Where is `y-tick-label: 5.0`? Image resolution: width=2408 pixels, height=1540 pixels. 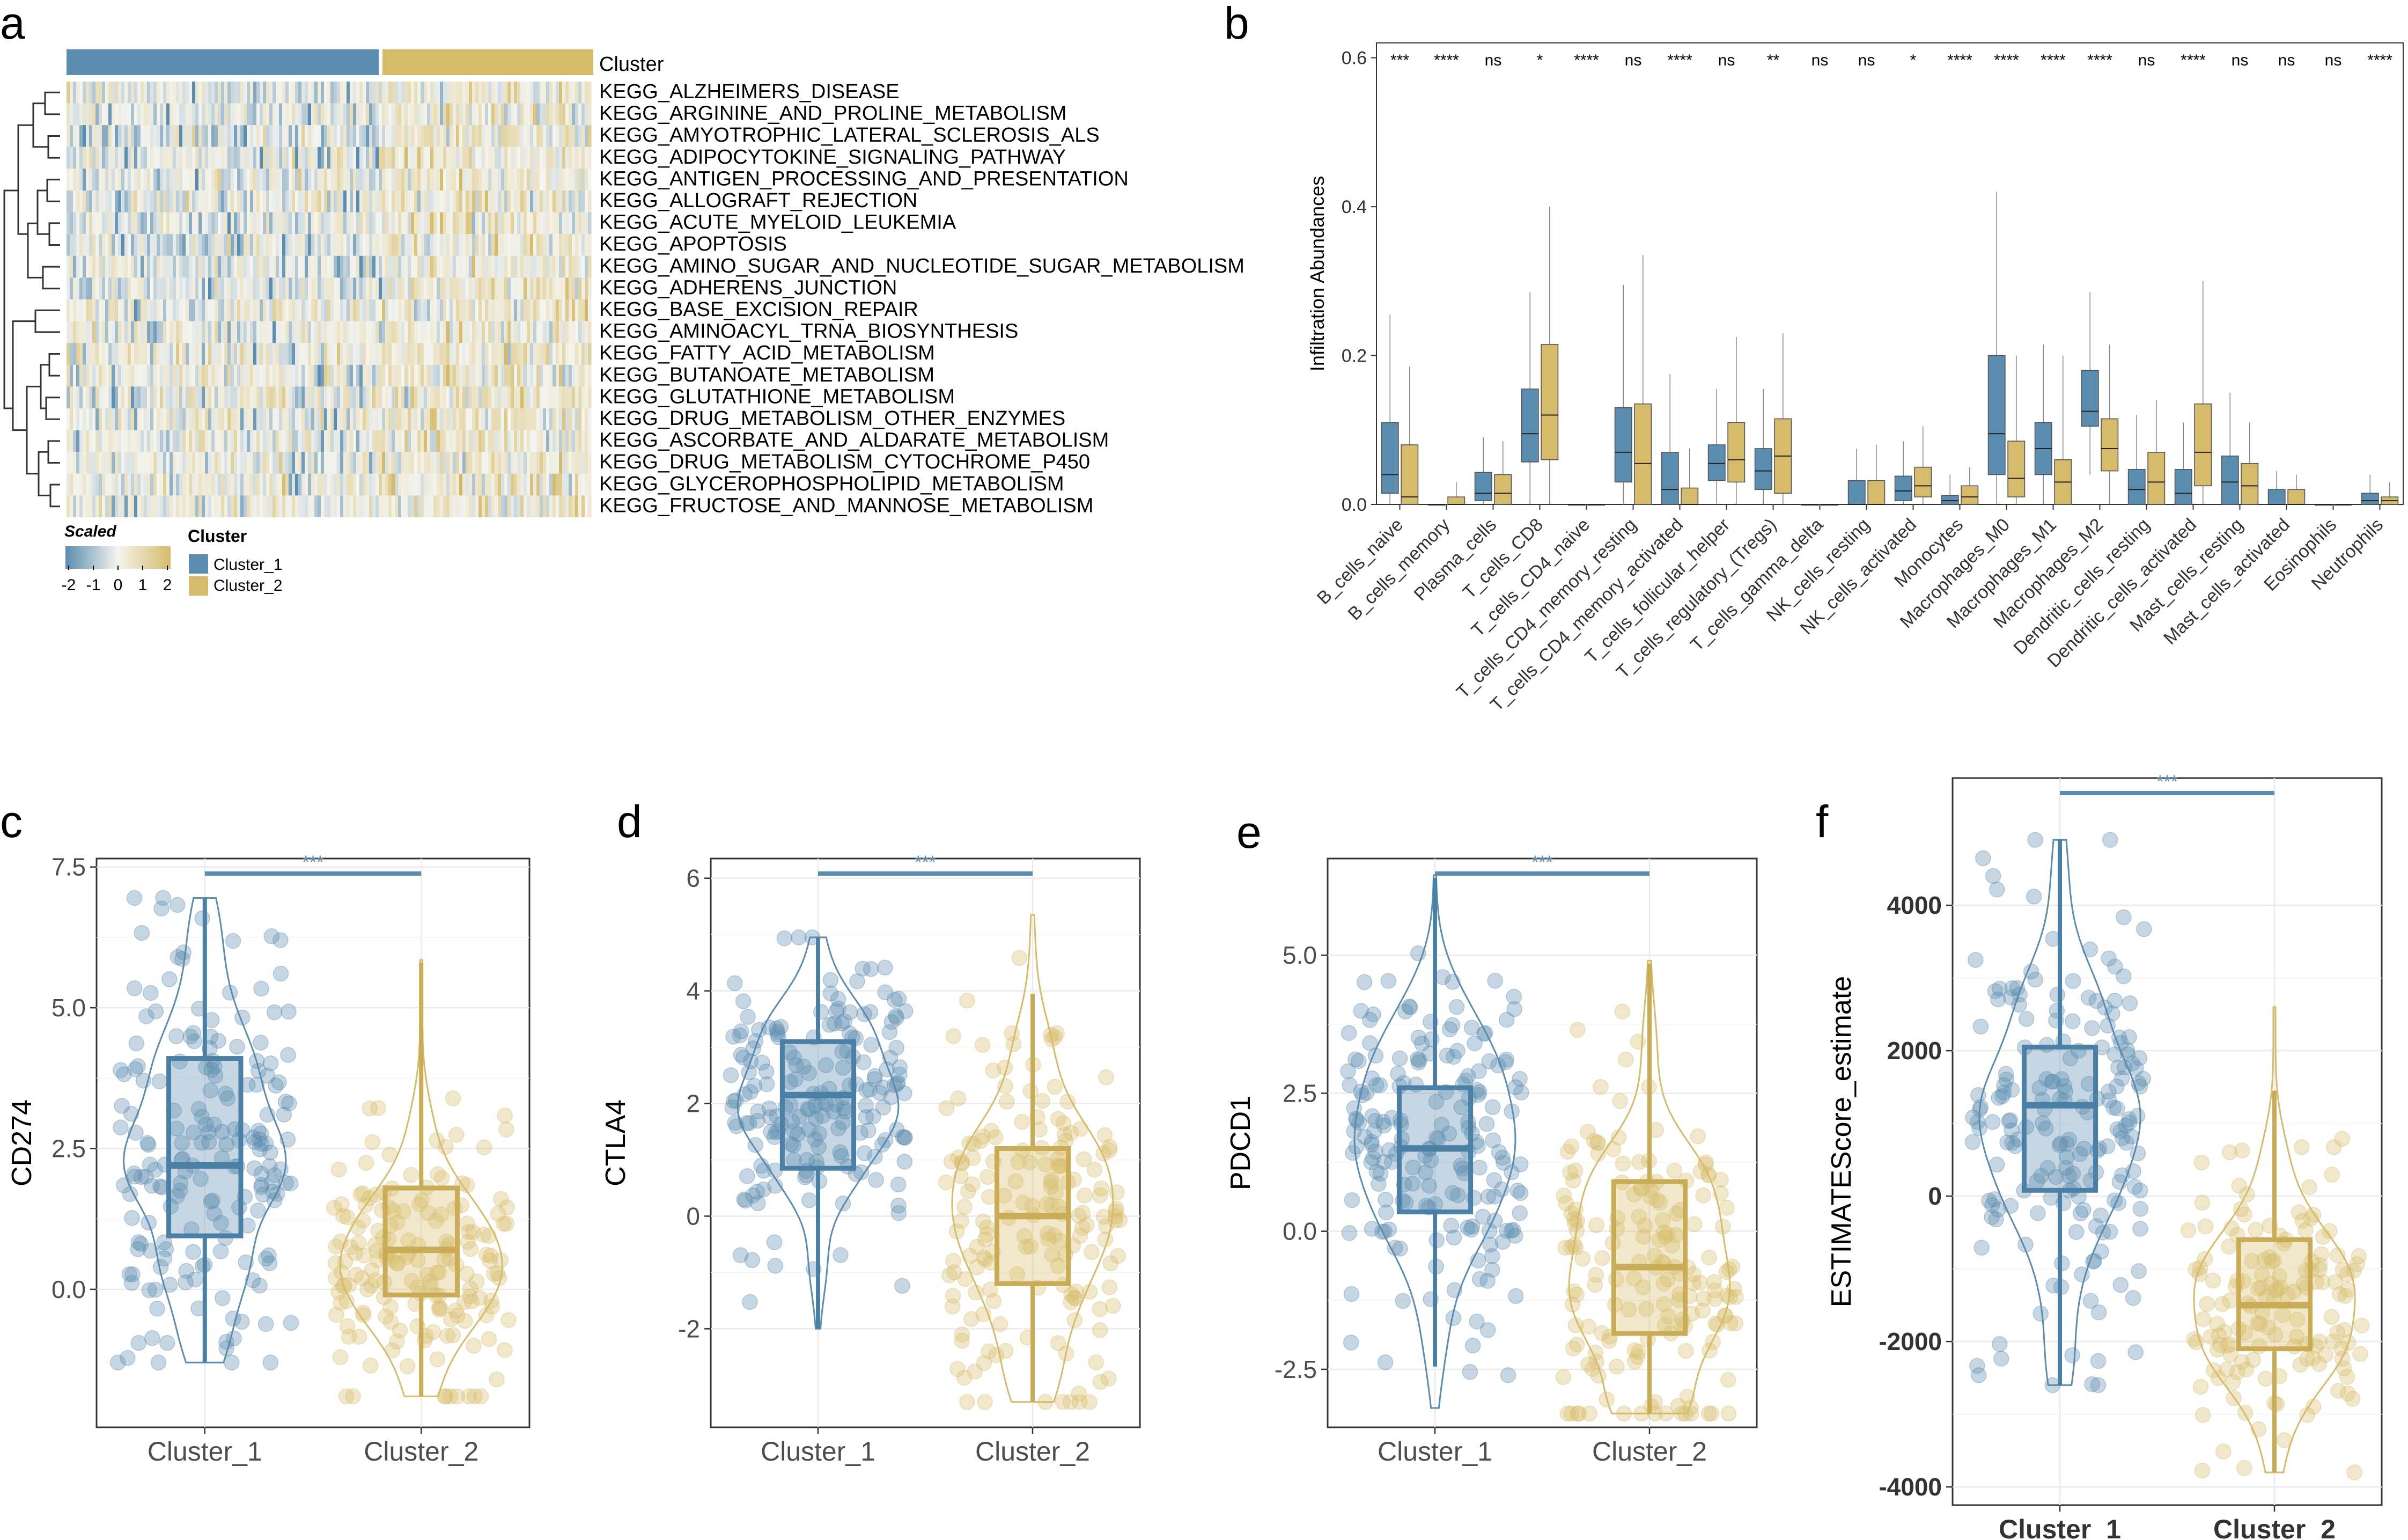 y-tick-label: 5.0 is located at coordinates (1300, 955).